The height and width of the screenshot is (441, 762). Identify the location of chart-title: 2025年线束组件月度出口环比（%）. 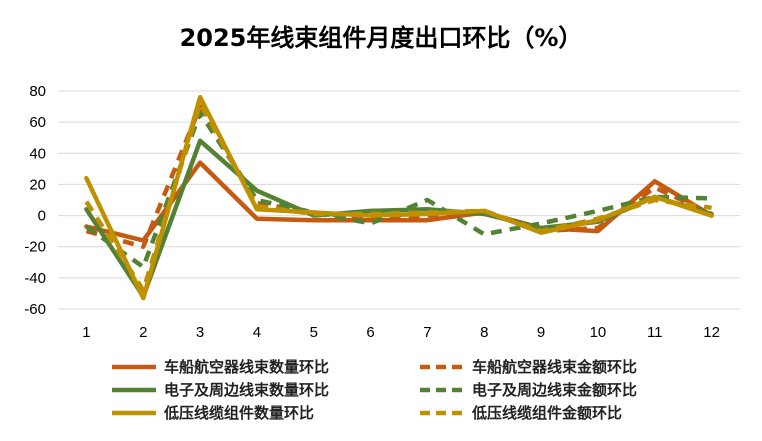
(381, 38).